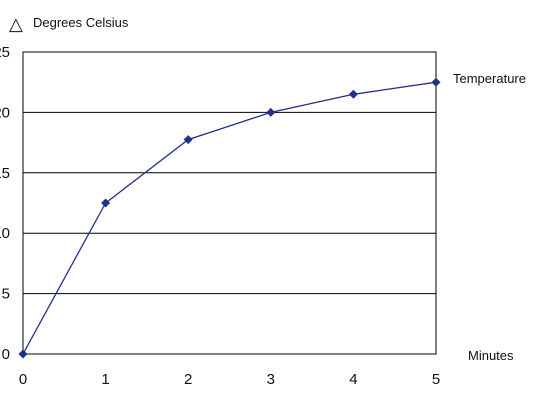 The height and width of the screenshot is (395, 538). Describe the element at coordinates (5, 112) in the screenshot. I see `y-tick-label-4: 20` at that location.